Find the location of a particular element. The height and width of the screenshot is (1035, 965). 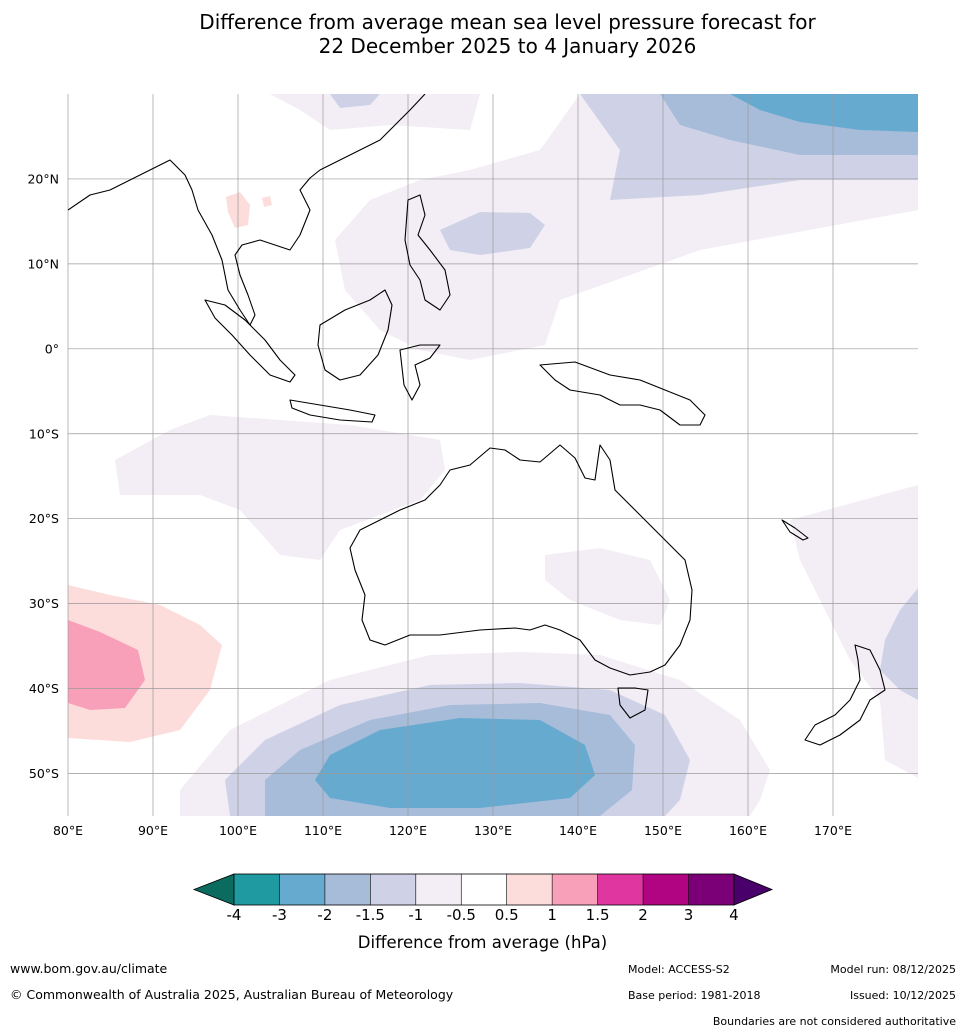

colorbar-tick-label: -1.5 is located at coordinates (370, 915).